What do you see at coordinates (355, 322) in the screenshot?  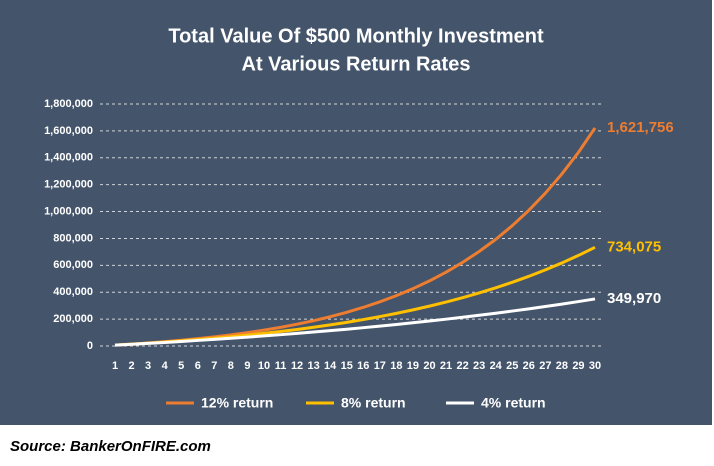 I see `series-line` at bounding box center [355, 322].